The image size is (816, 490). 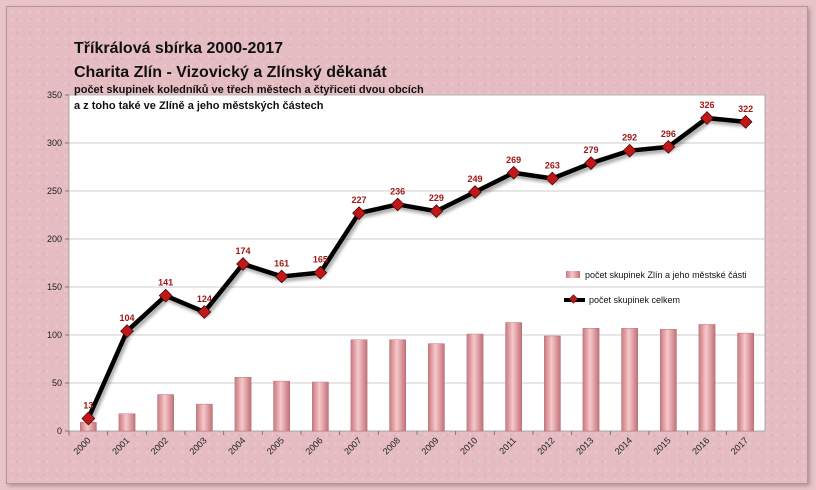 I want to click on data-label: 279, so click(x=590, y=150).